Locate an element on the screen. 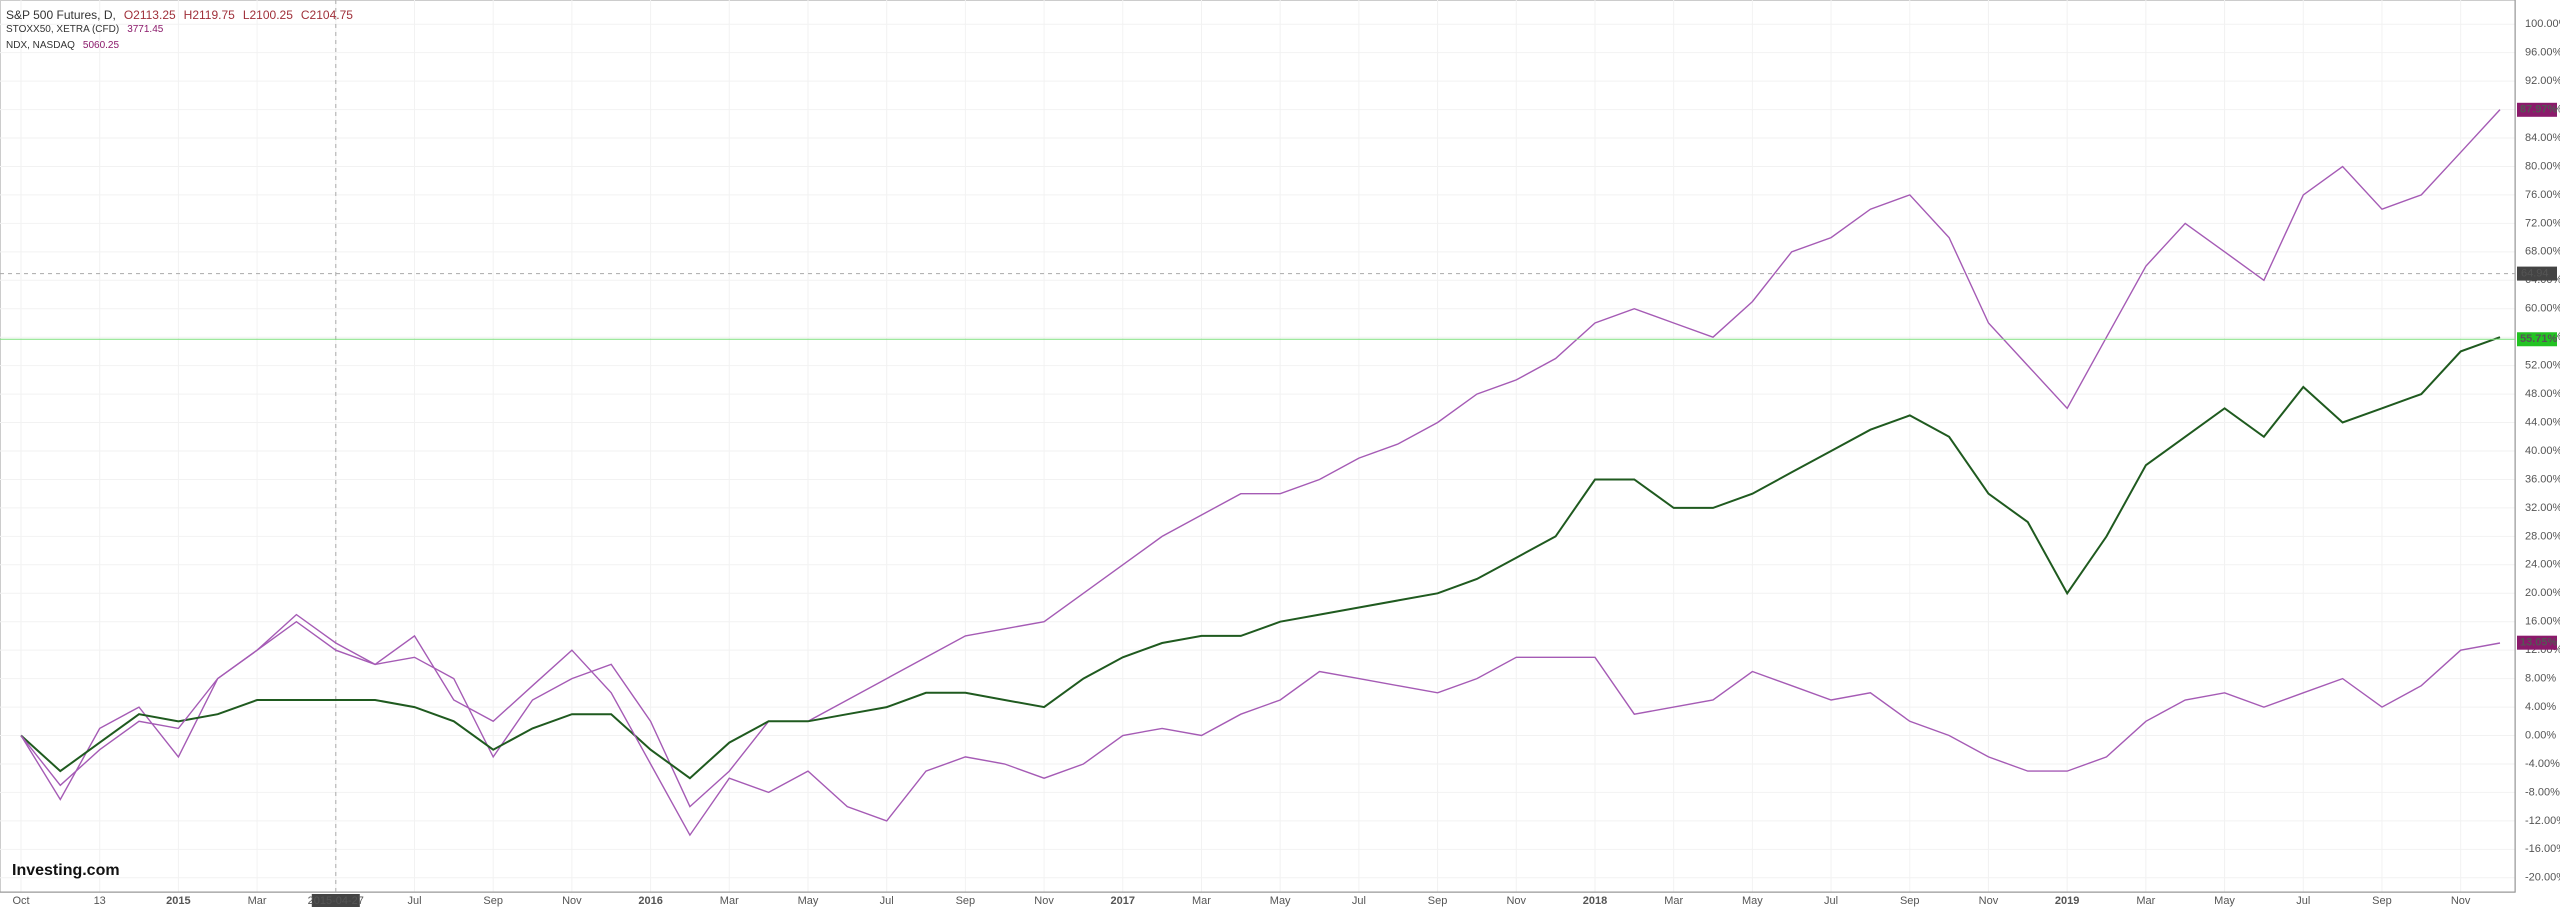 Image resolution: width=2560 pixels, height=909 pixels. legend-price: 3771.45 is located at coordinates (145, 29).